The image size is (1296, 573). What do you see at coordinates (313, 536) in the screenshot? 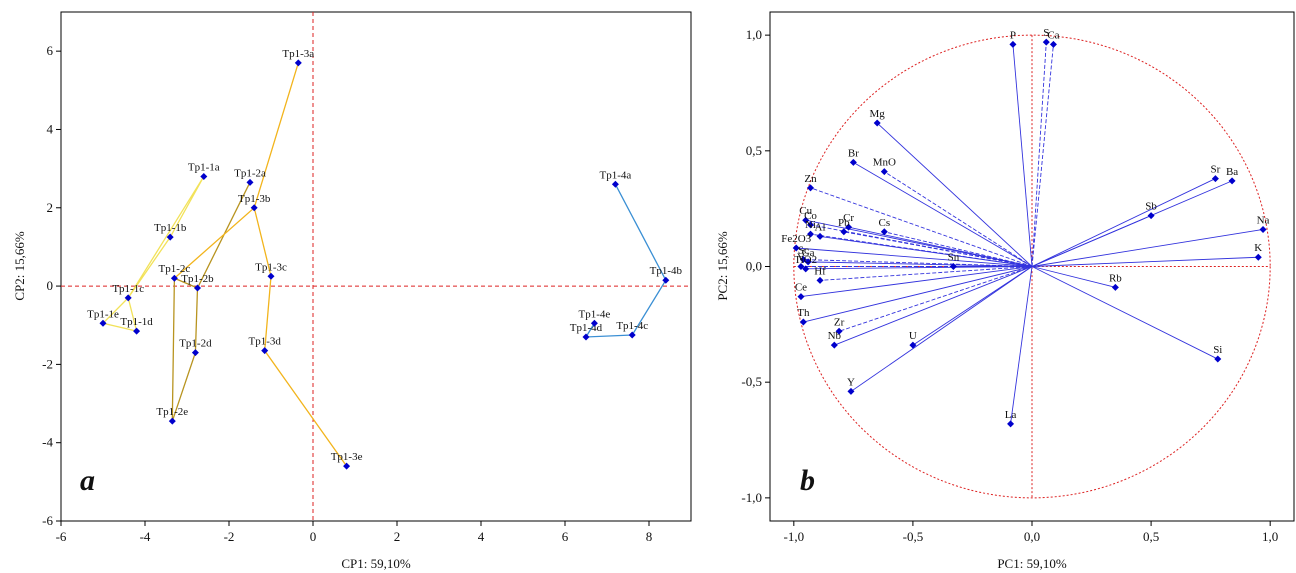
I see `x-tick-label: 0` at bounding box center [313, 536].